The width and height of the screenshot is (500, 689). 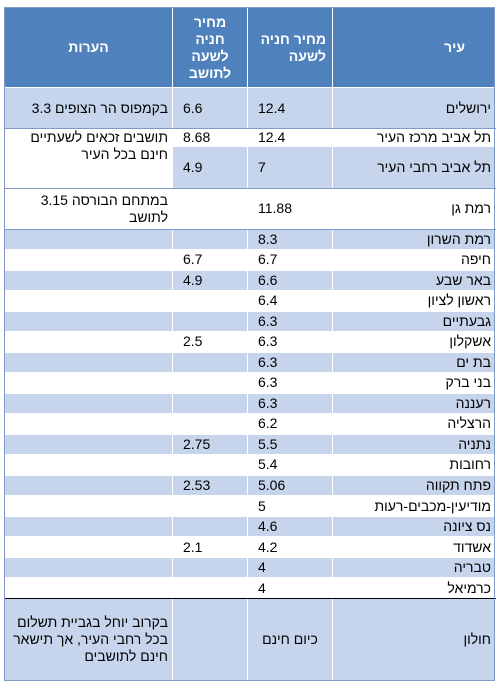 What do you see at coordinates (414, 239) in the screenshot?
I see `city-cell: רמת השרון` at bounding box center [414, 239].